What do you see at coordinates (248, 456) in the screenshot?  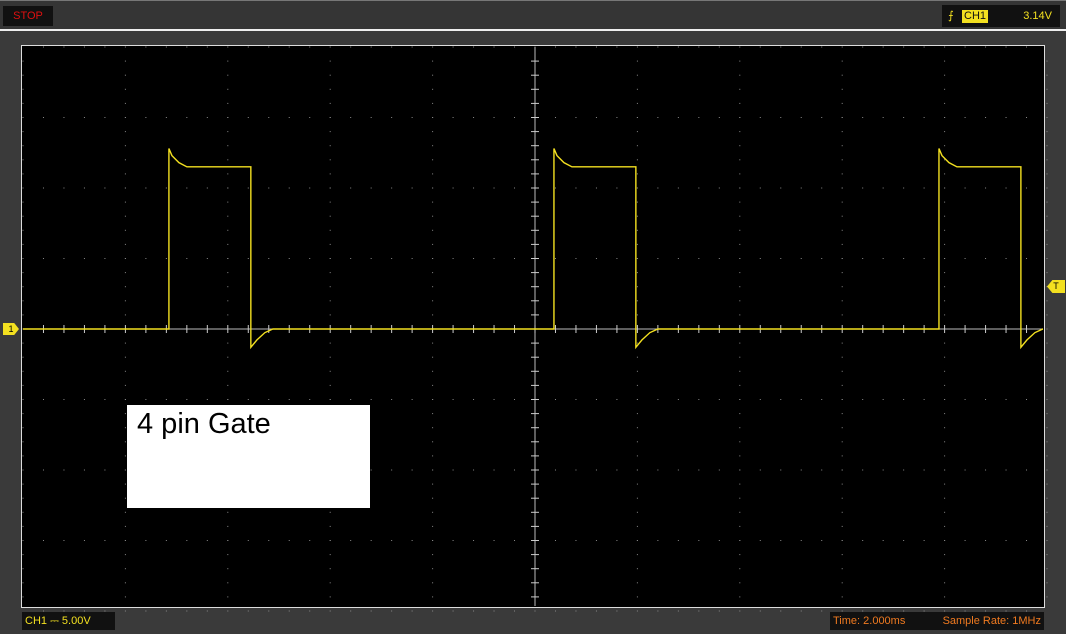 I see `annotation-label: 4 pin Gate` at bounding box center [248, 456].